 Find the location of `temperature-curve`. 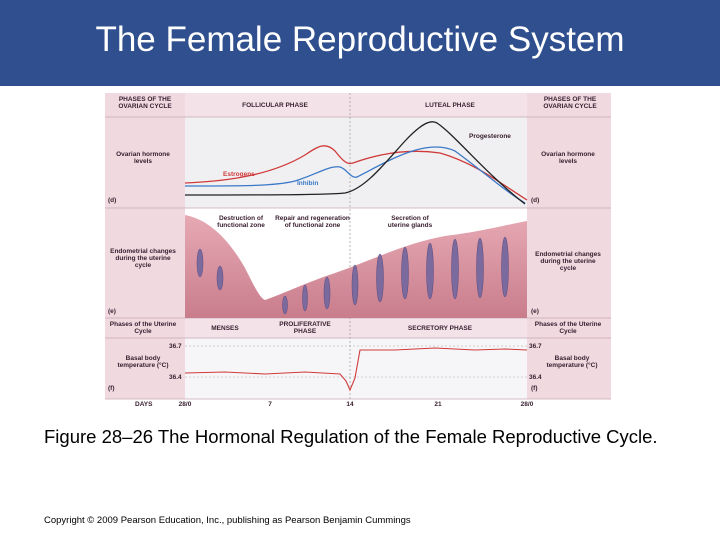

temperature-curve is located at coordinates (356, 369).